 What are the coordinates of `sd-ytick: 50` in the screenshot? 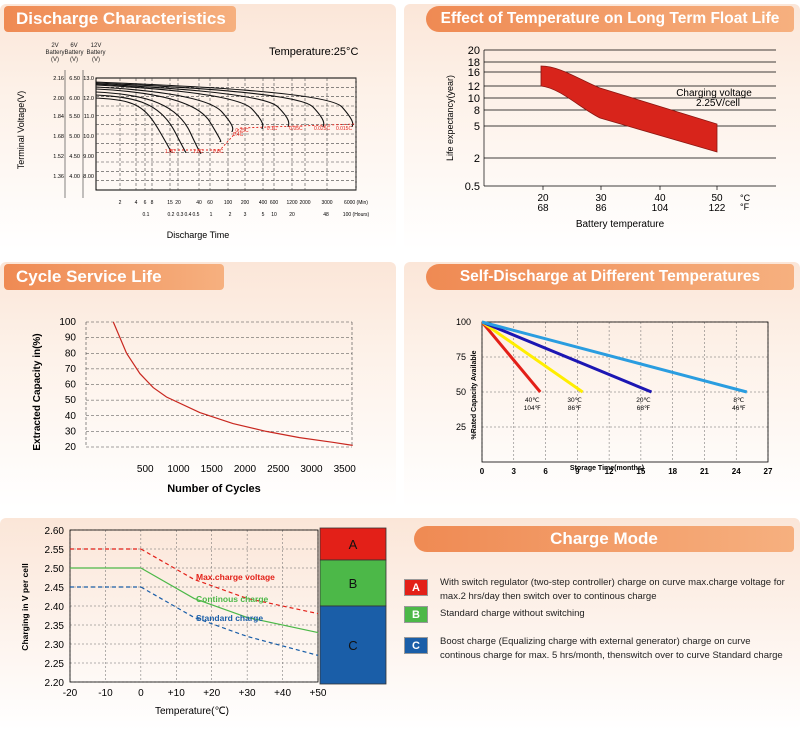 It's located at (461, 392).